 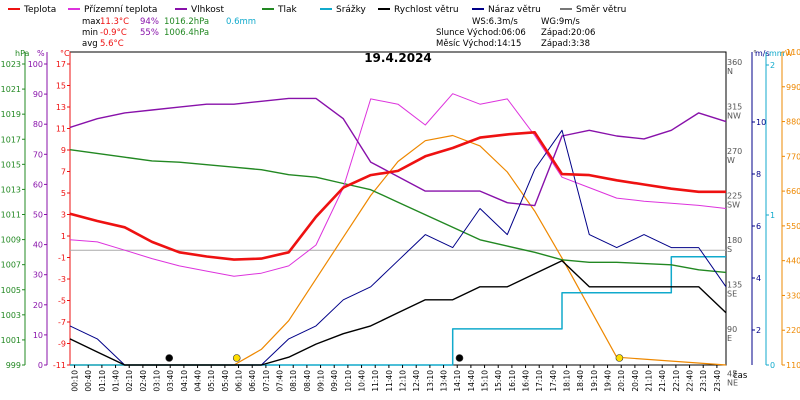 What do you see at coordinates (149, 22) in the screenshot?
I see `stat-max-hum: 94%` at bounding box center [149, 22].